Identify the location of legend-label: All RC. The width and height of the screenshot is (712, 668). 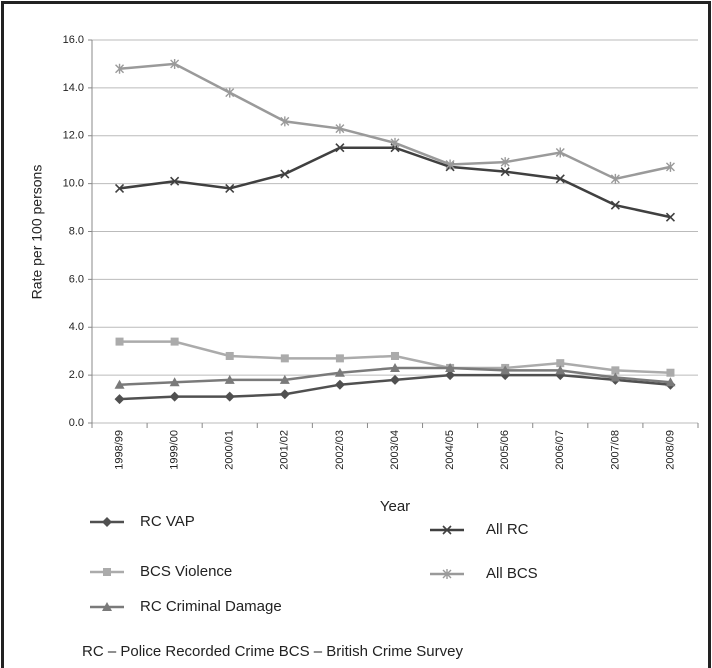
(507, 529).